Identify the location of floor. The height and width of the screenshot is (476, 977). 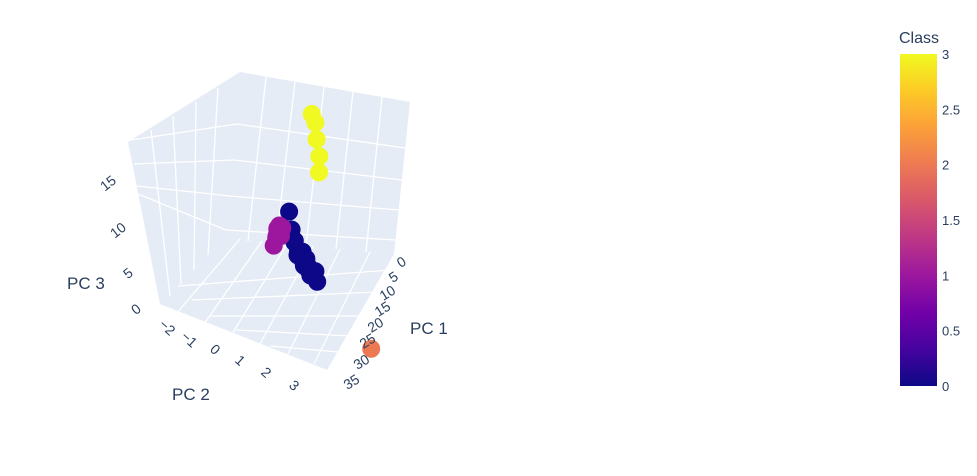
(277, 304).